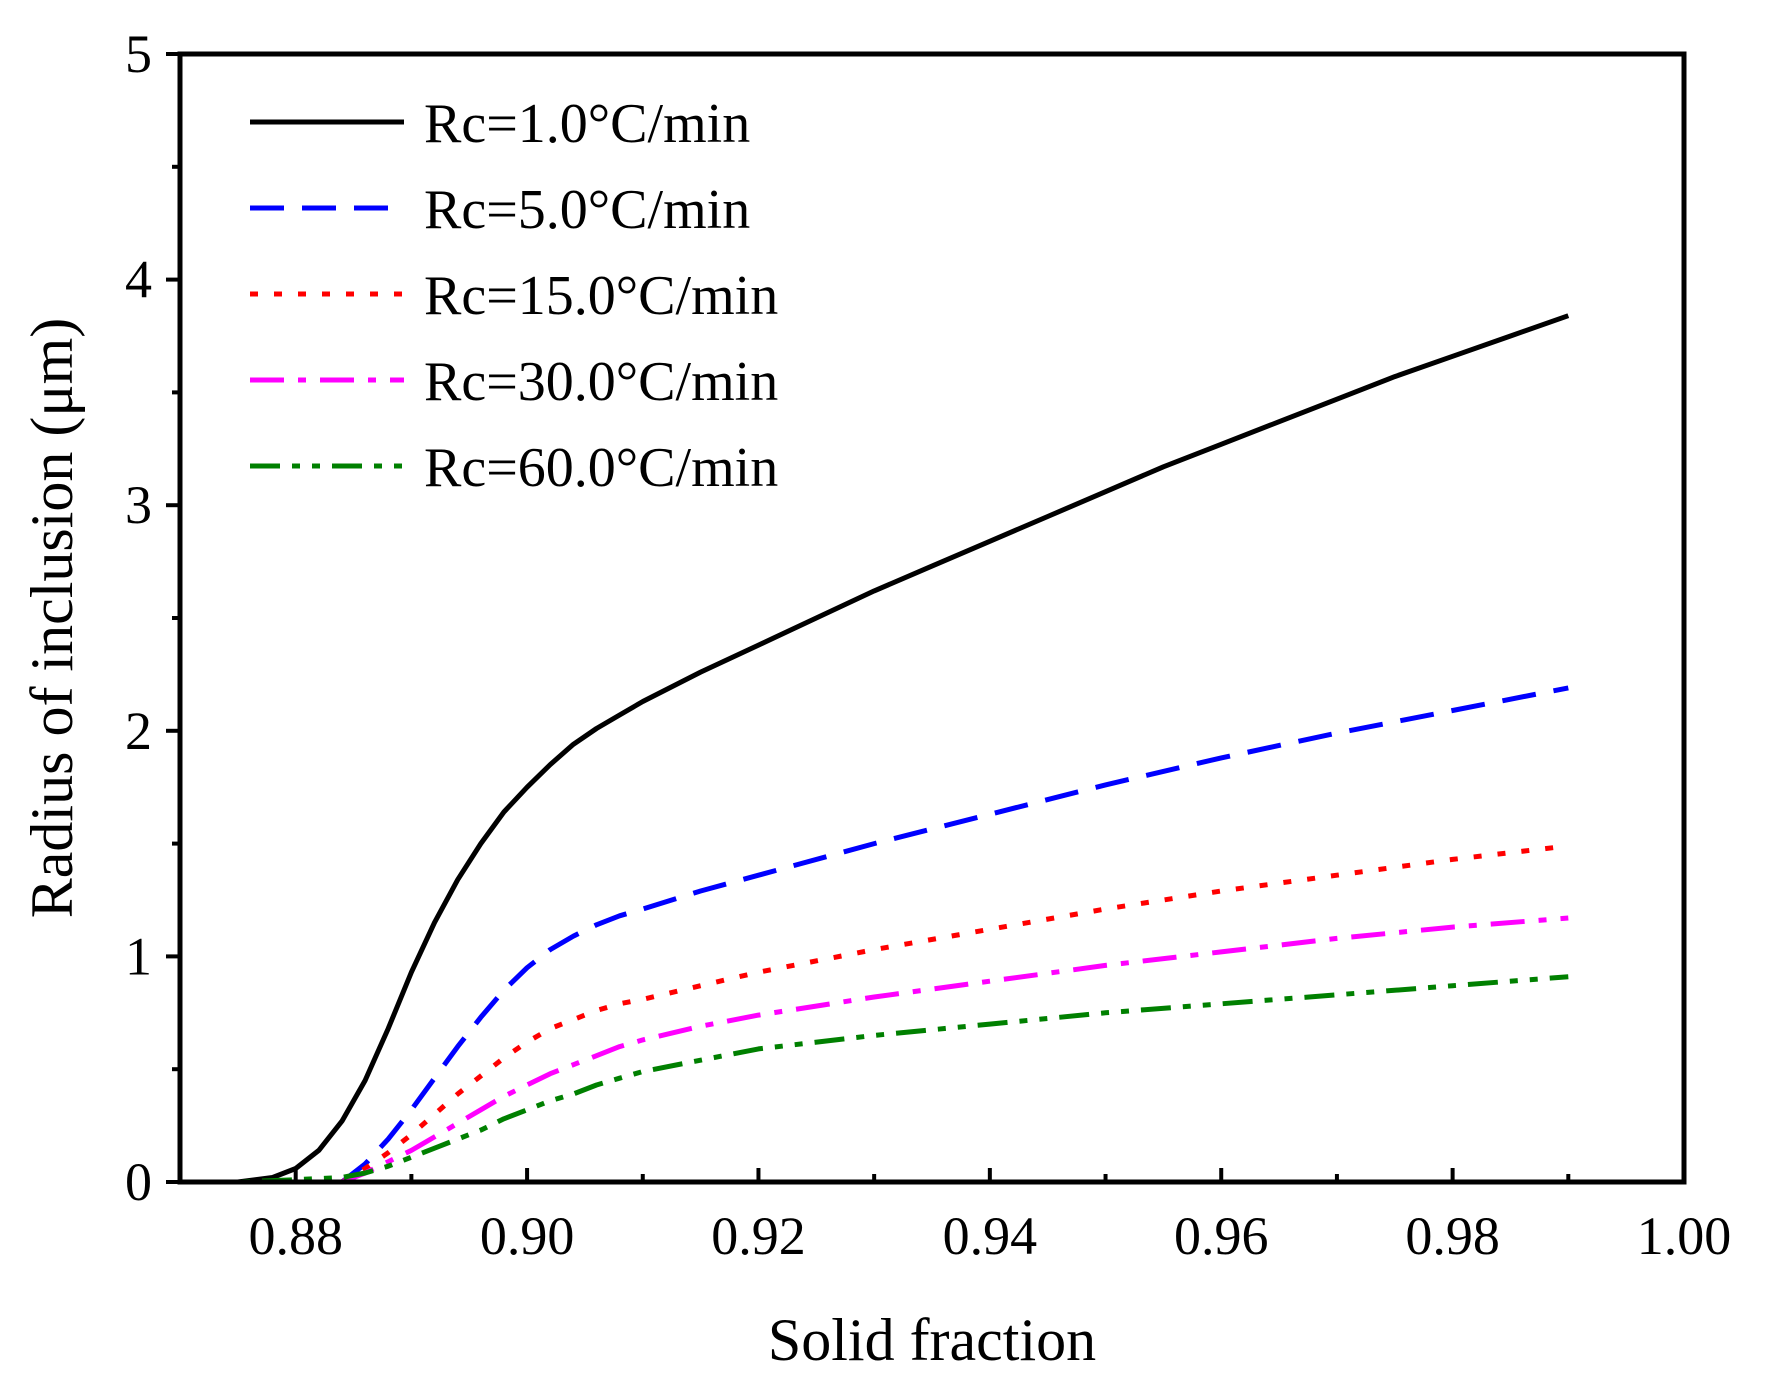  Describe the element at coordinates (138, 731) in the screenshot. I see `y-tick-label: 2` at that location.